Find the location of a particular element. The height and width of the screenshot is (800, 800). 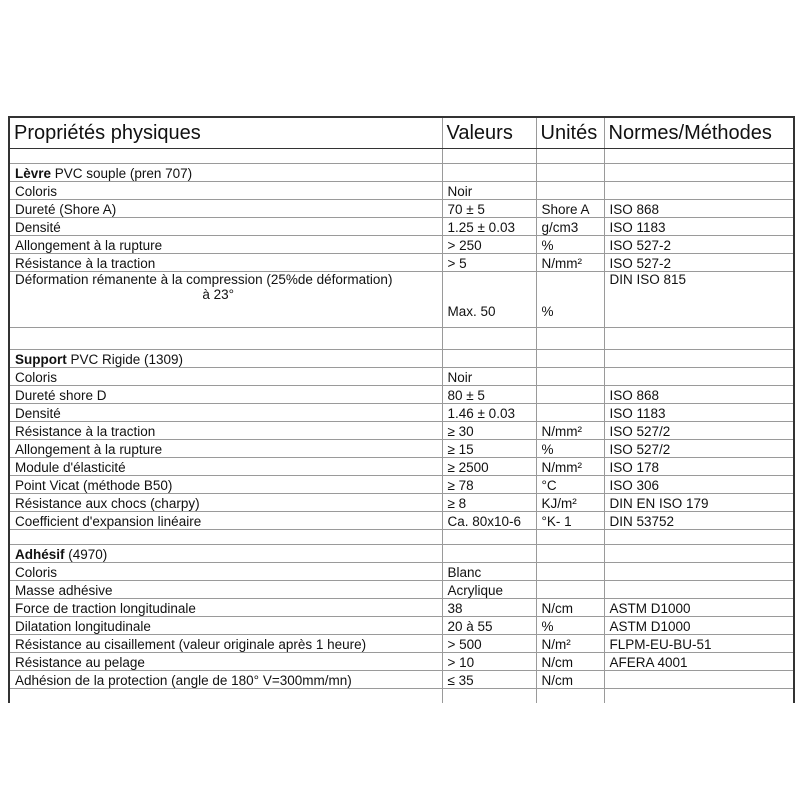

value-cell: > 250 is located at coordinates (489, 244).